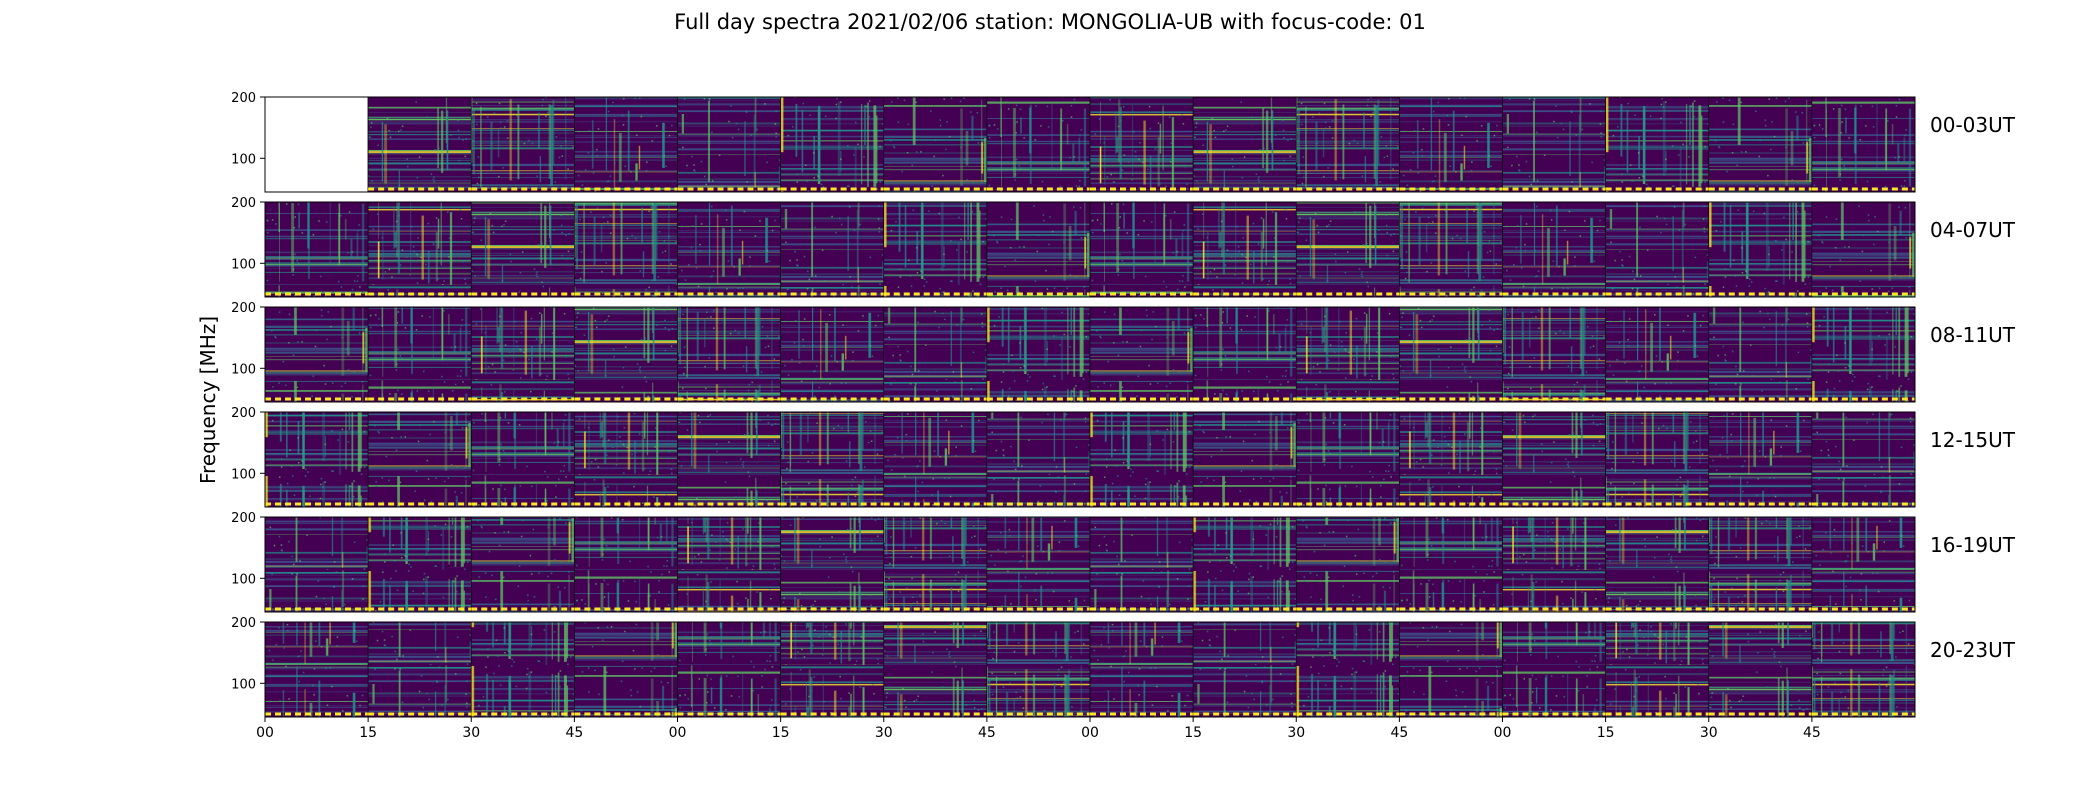 The width and height of the screenshot is (2100, 800). Describe the element at coordinates (316, 144) in the screenshot. I see `spectrum-panel-empty` at that location.